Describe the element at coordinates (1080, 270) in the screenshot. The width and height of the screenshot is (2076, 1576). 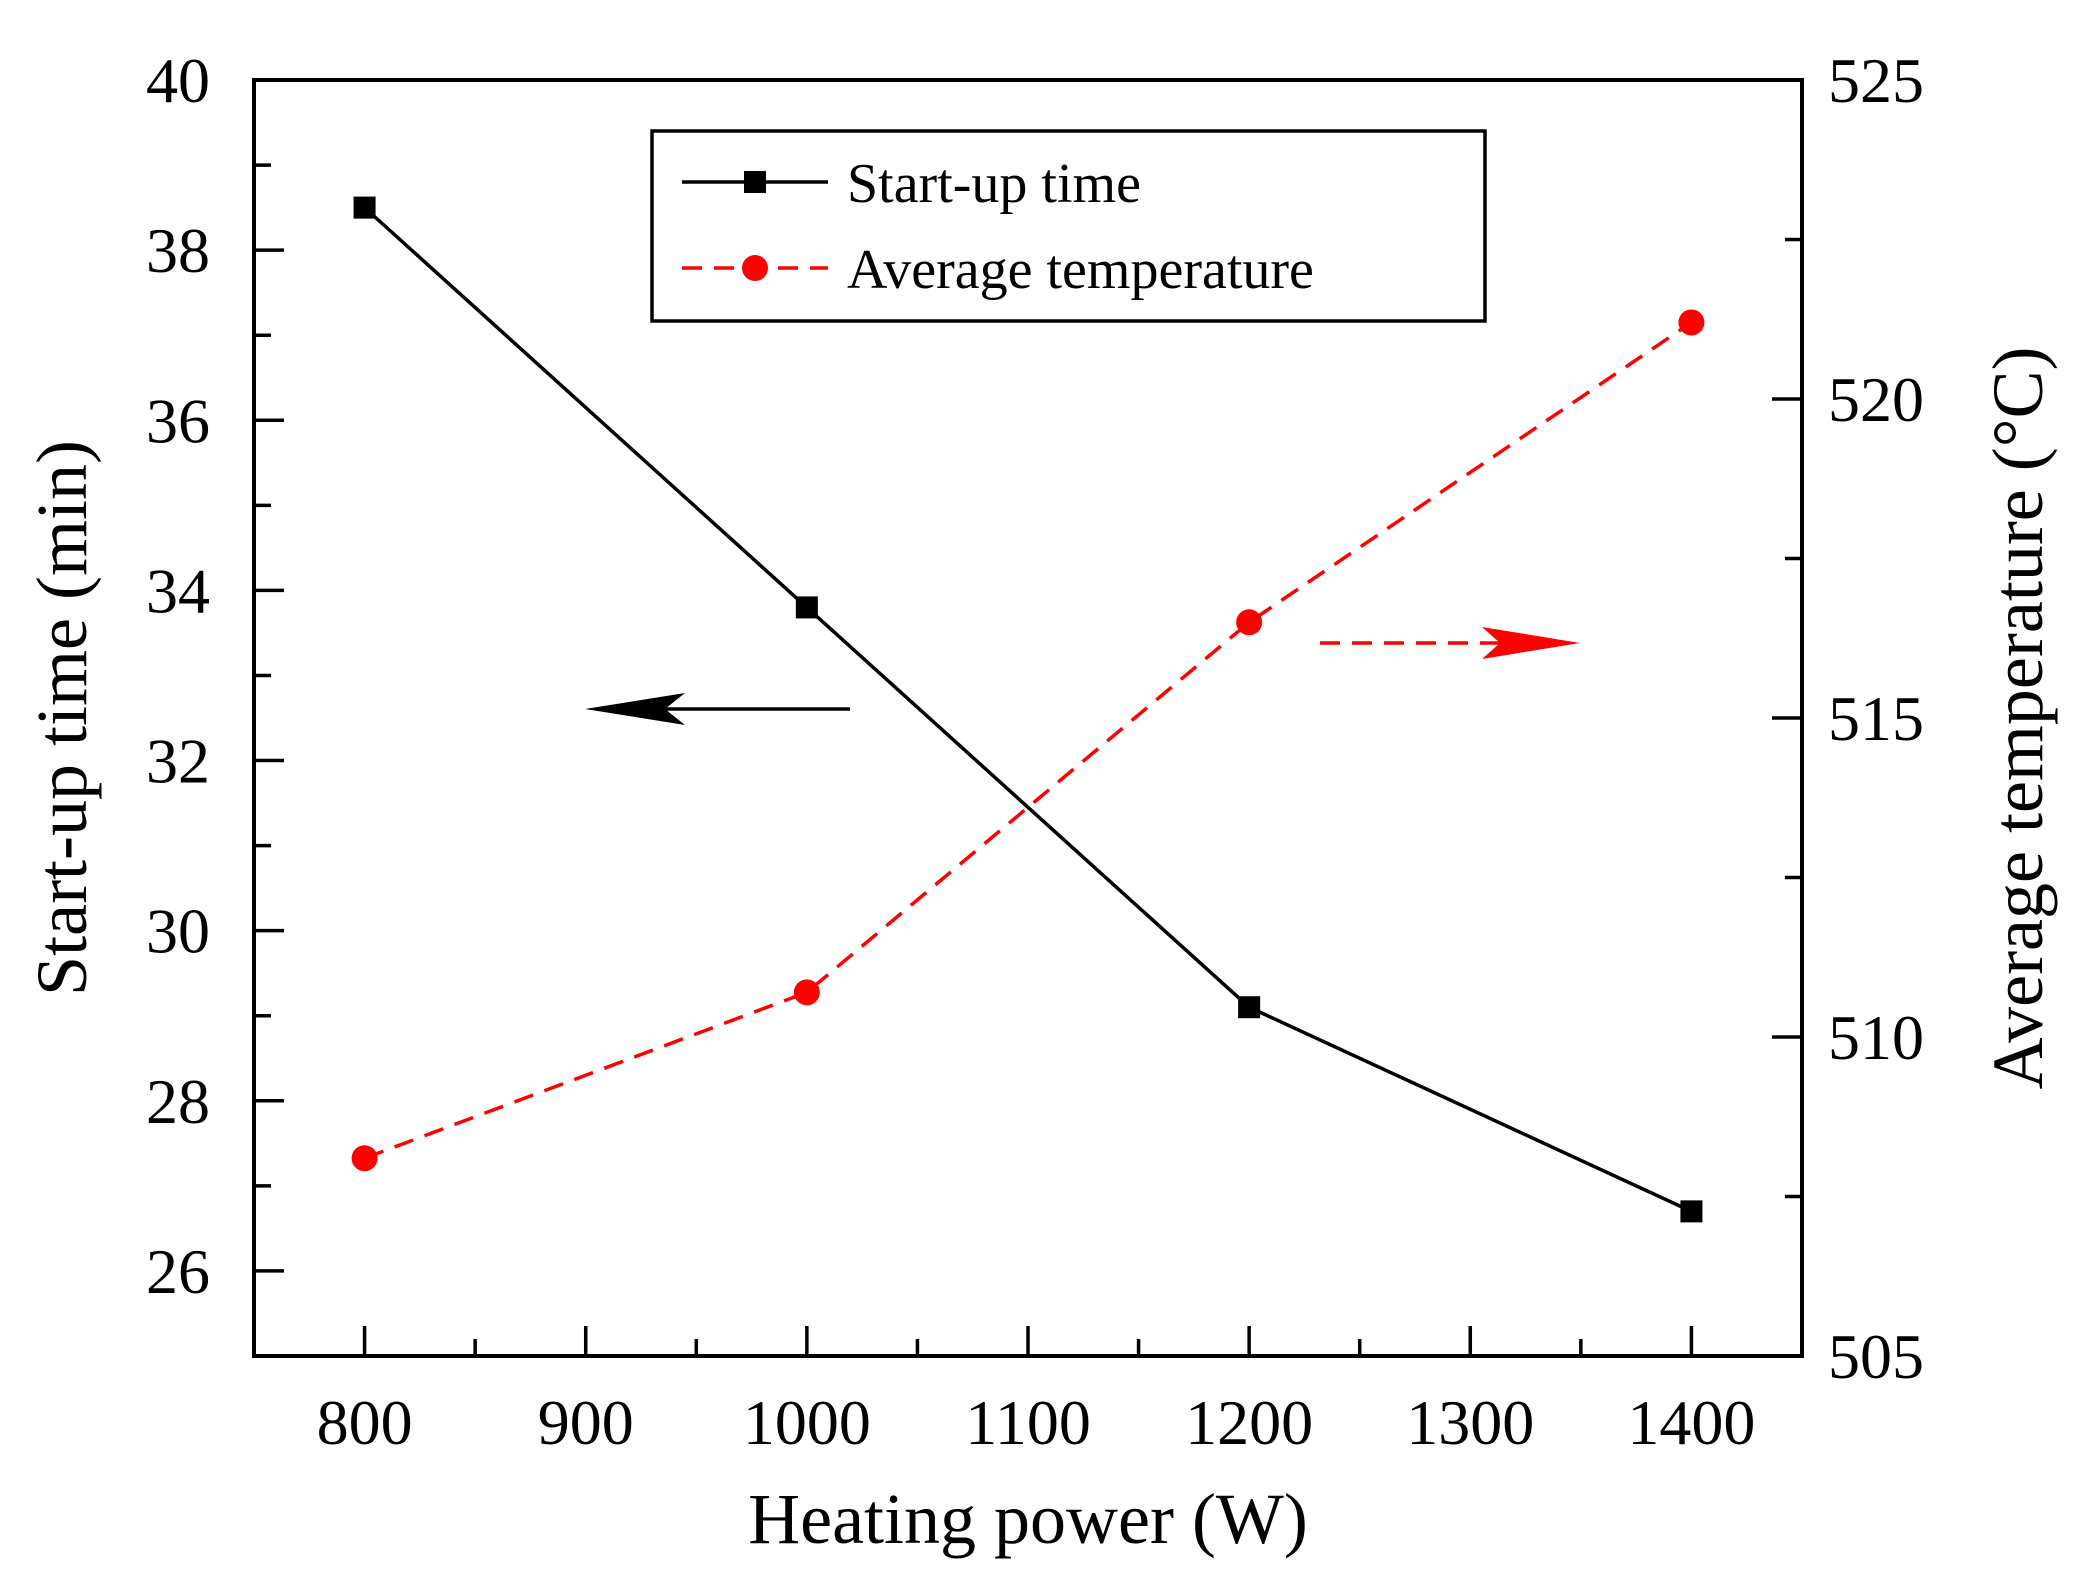
I see `legend-label-average-temperature: Average temperature` at that location.